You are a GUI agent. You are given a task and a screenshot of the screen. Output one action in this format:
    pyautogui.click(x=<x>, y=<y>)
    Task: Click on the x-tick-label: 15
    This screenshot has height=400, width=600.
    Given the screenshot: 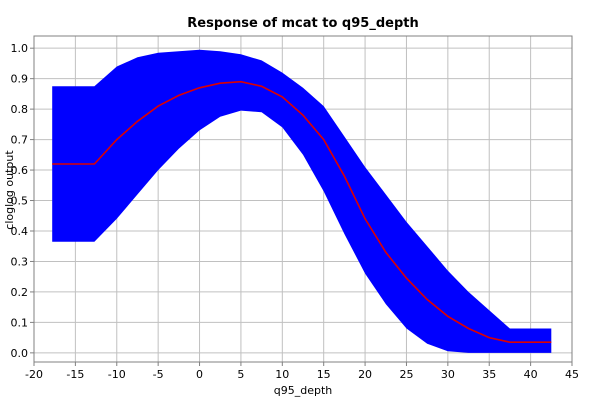 What is the action you would take?
    pyautogui.click(x=324, y=374)
    